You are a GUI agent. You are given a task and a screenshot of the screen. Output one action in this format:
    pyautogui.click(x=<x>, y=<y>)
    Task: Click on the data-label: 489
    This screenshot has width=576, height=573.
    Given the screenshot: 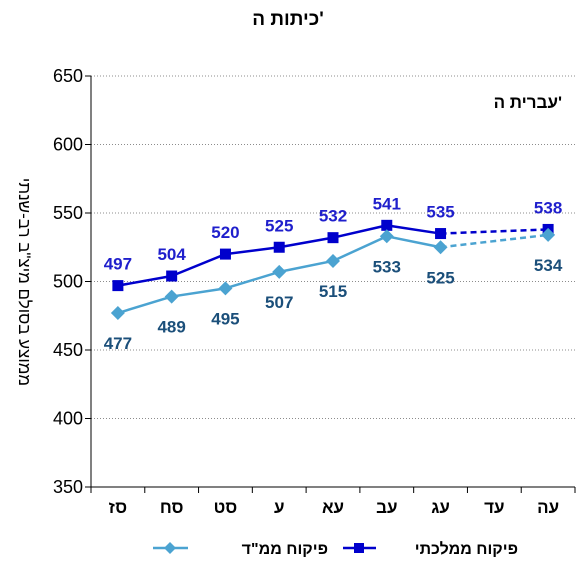 What is the action you would take?
    pyautogui.click(x=171, y=327)
    